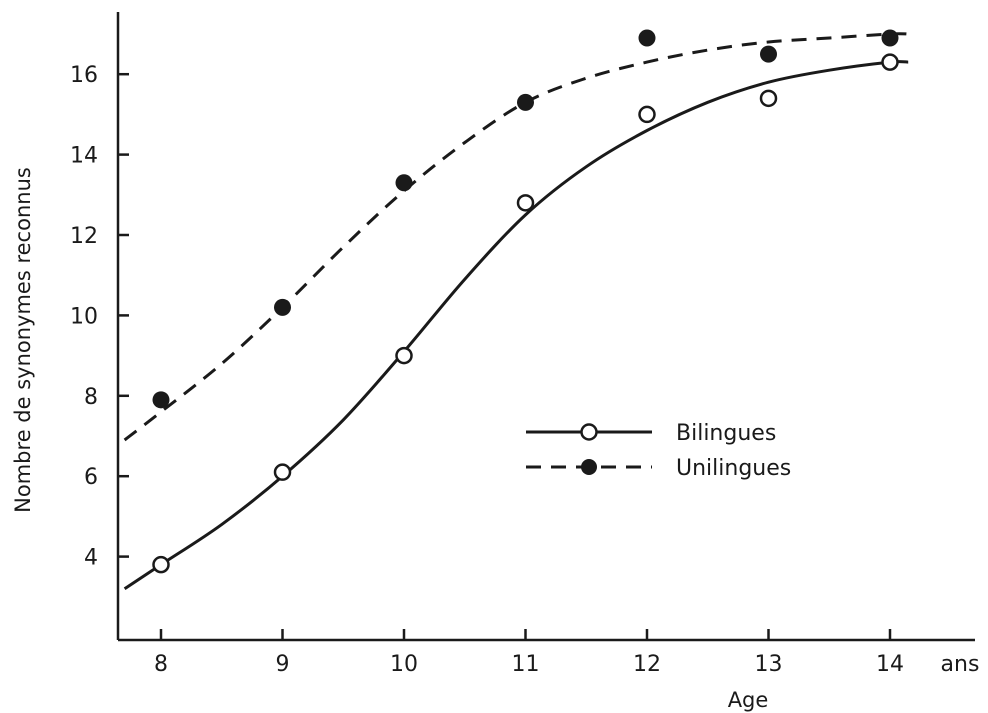 This screenshot has width=988, height=713. What do you see at coordinates (404, 664) in the screenshot?
I see `x-tick-label: 10` at bounding box center [404, 664].